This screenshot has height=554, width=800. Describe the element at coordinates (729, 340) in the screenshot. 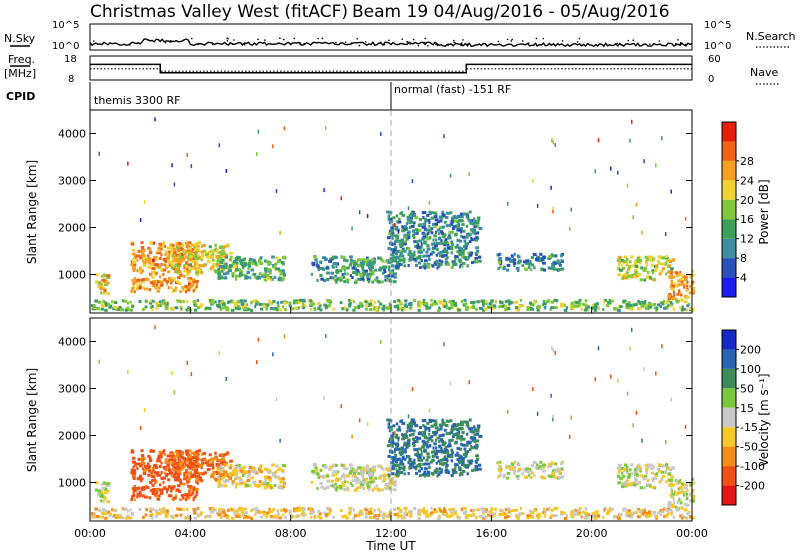

I see `velocity-colorbar-swatch` at that location.